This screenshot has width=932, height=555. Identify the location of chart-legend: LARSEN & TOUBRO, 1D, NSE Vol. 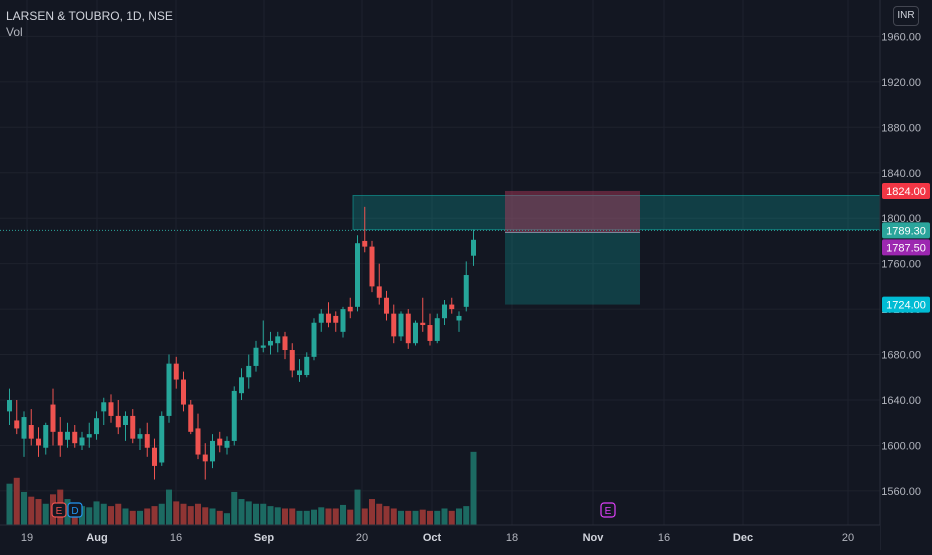
(89, 24).